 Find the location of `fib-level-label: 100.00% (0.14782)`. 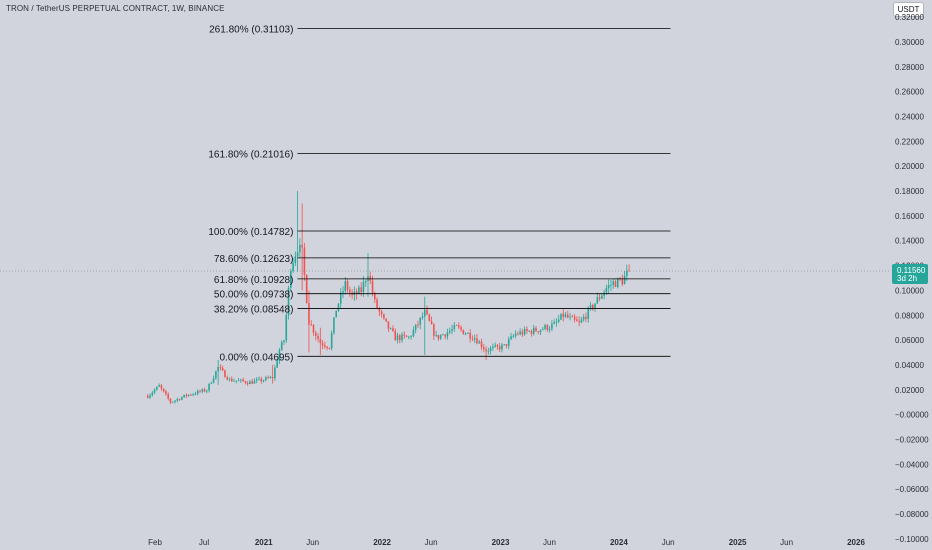

fib-level-label: 100.00% (0.14782) is located at coordinates (250, 232).